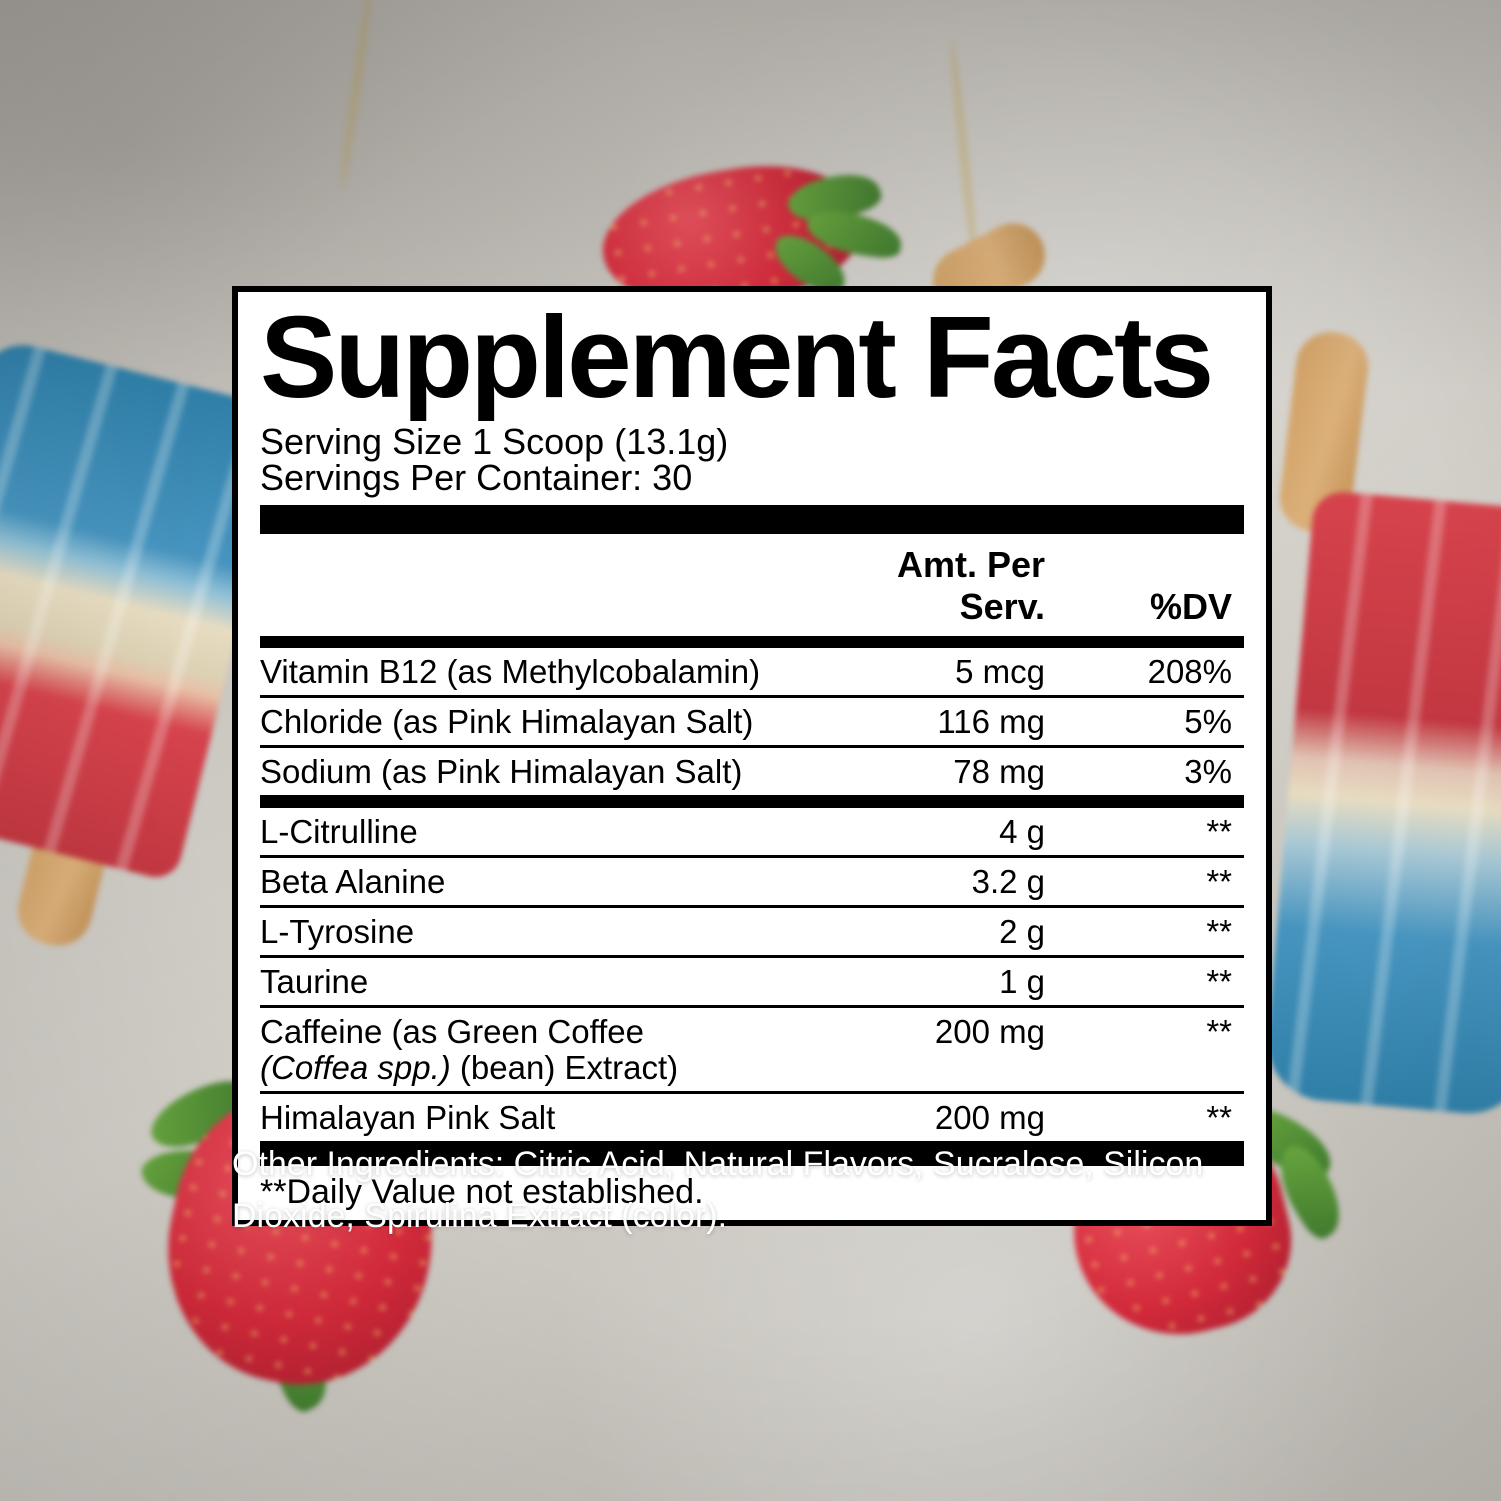 This screenshot has height=1501, width=1501. What do you see at coordinates (1190, 607) in the screenshot?
I see `header-dv: %DV` at bounding box center [1190, 607].